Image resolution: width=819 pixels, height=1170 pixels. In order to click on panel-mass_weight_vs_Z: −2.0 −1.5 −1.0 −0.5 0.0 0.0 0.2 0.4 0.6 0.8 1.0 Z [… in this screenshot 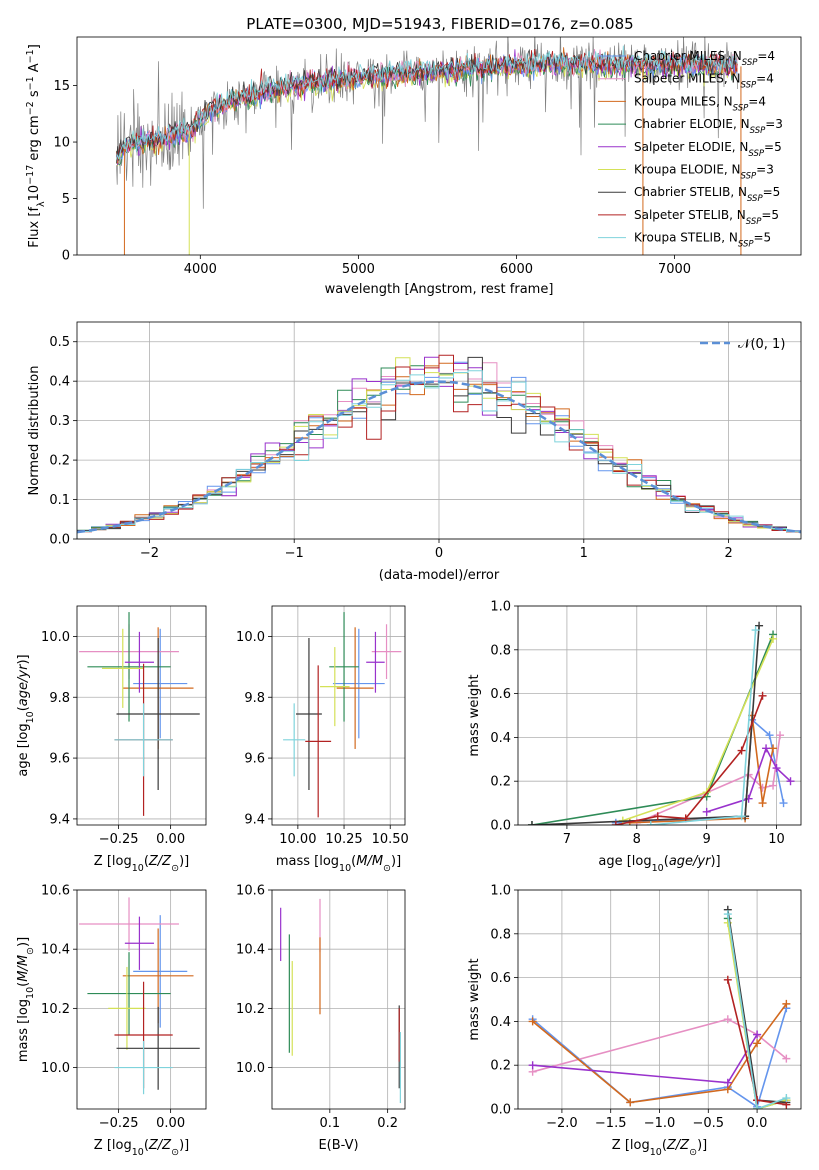, I will do `click(634, 1021)`.